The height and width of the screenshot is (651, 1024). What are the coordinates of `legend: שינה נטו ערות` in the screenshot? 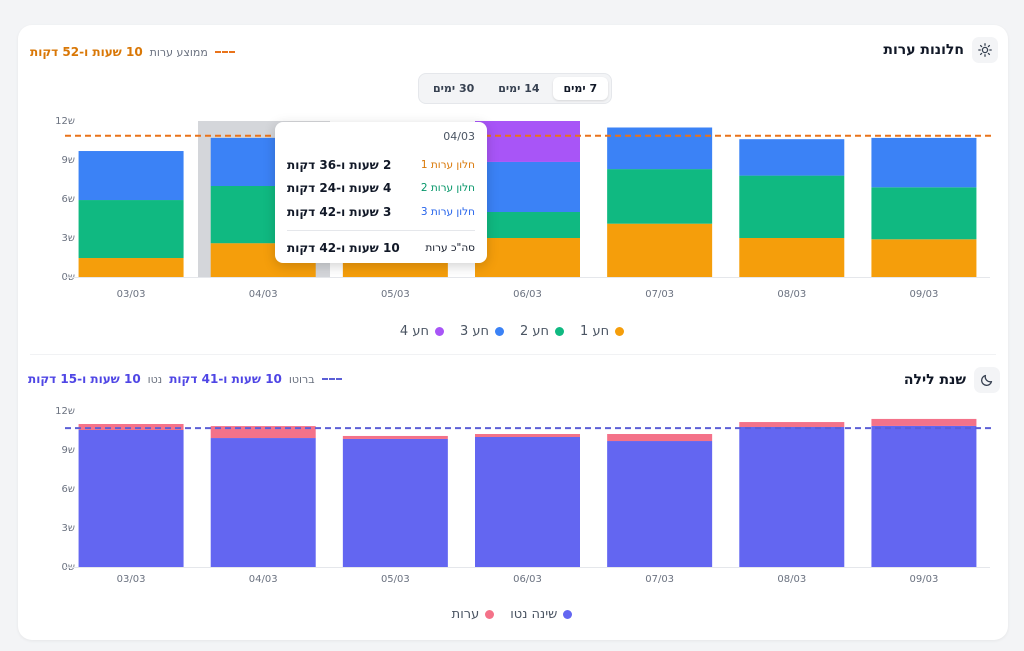 It's located at (512, 614).